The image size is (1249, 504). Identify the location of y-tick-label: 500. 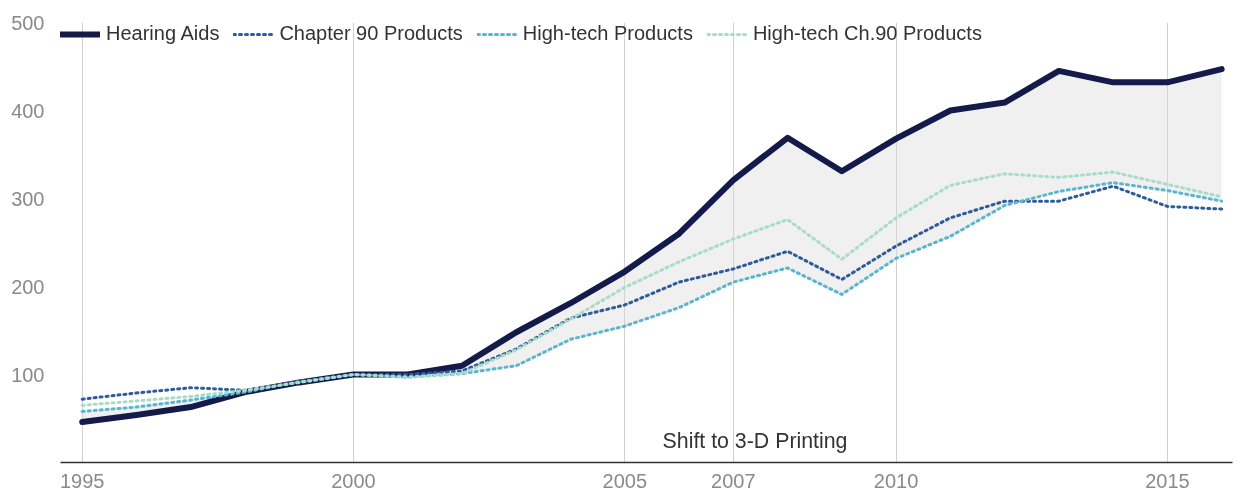
(28, 22).